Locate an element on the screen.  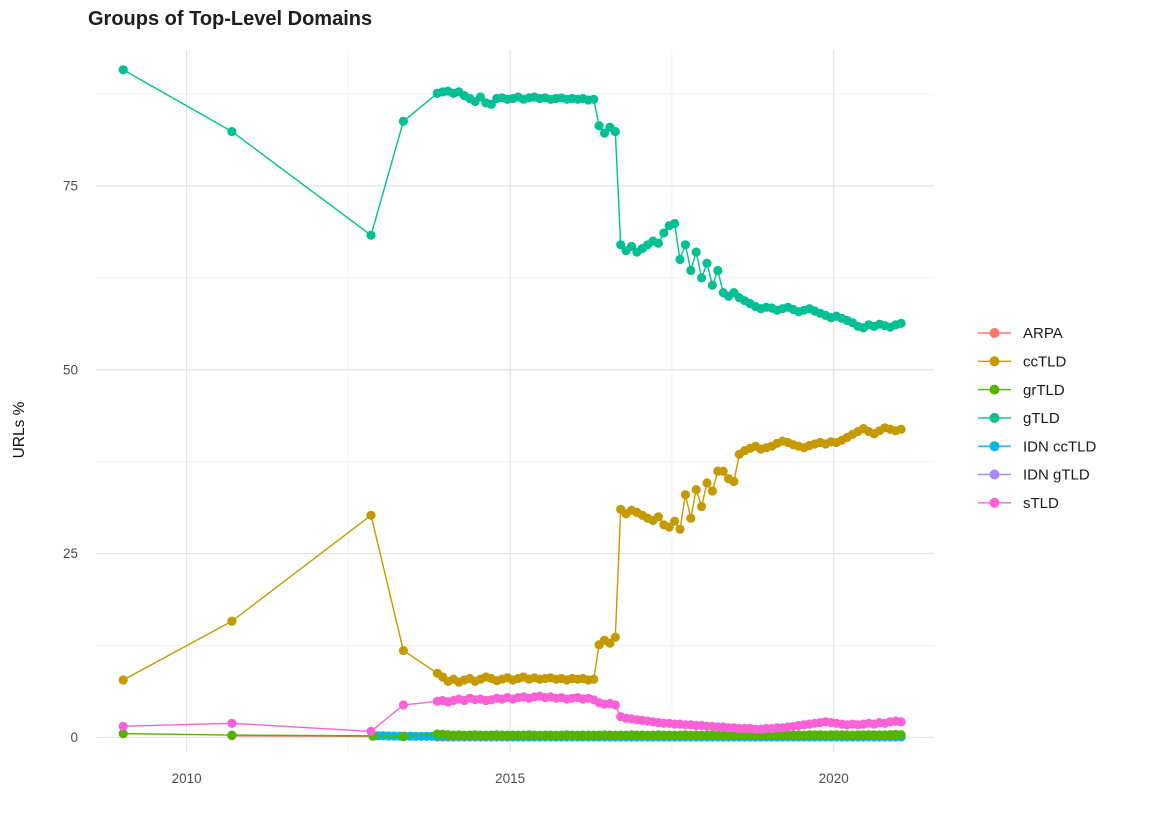
y-tick-label: 75 is located at coordinates (70, 185).